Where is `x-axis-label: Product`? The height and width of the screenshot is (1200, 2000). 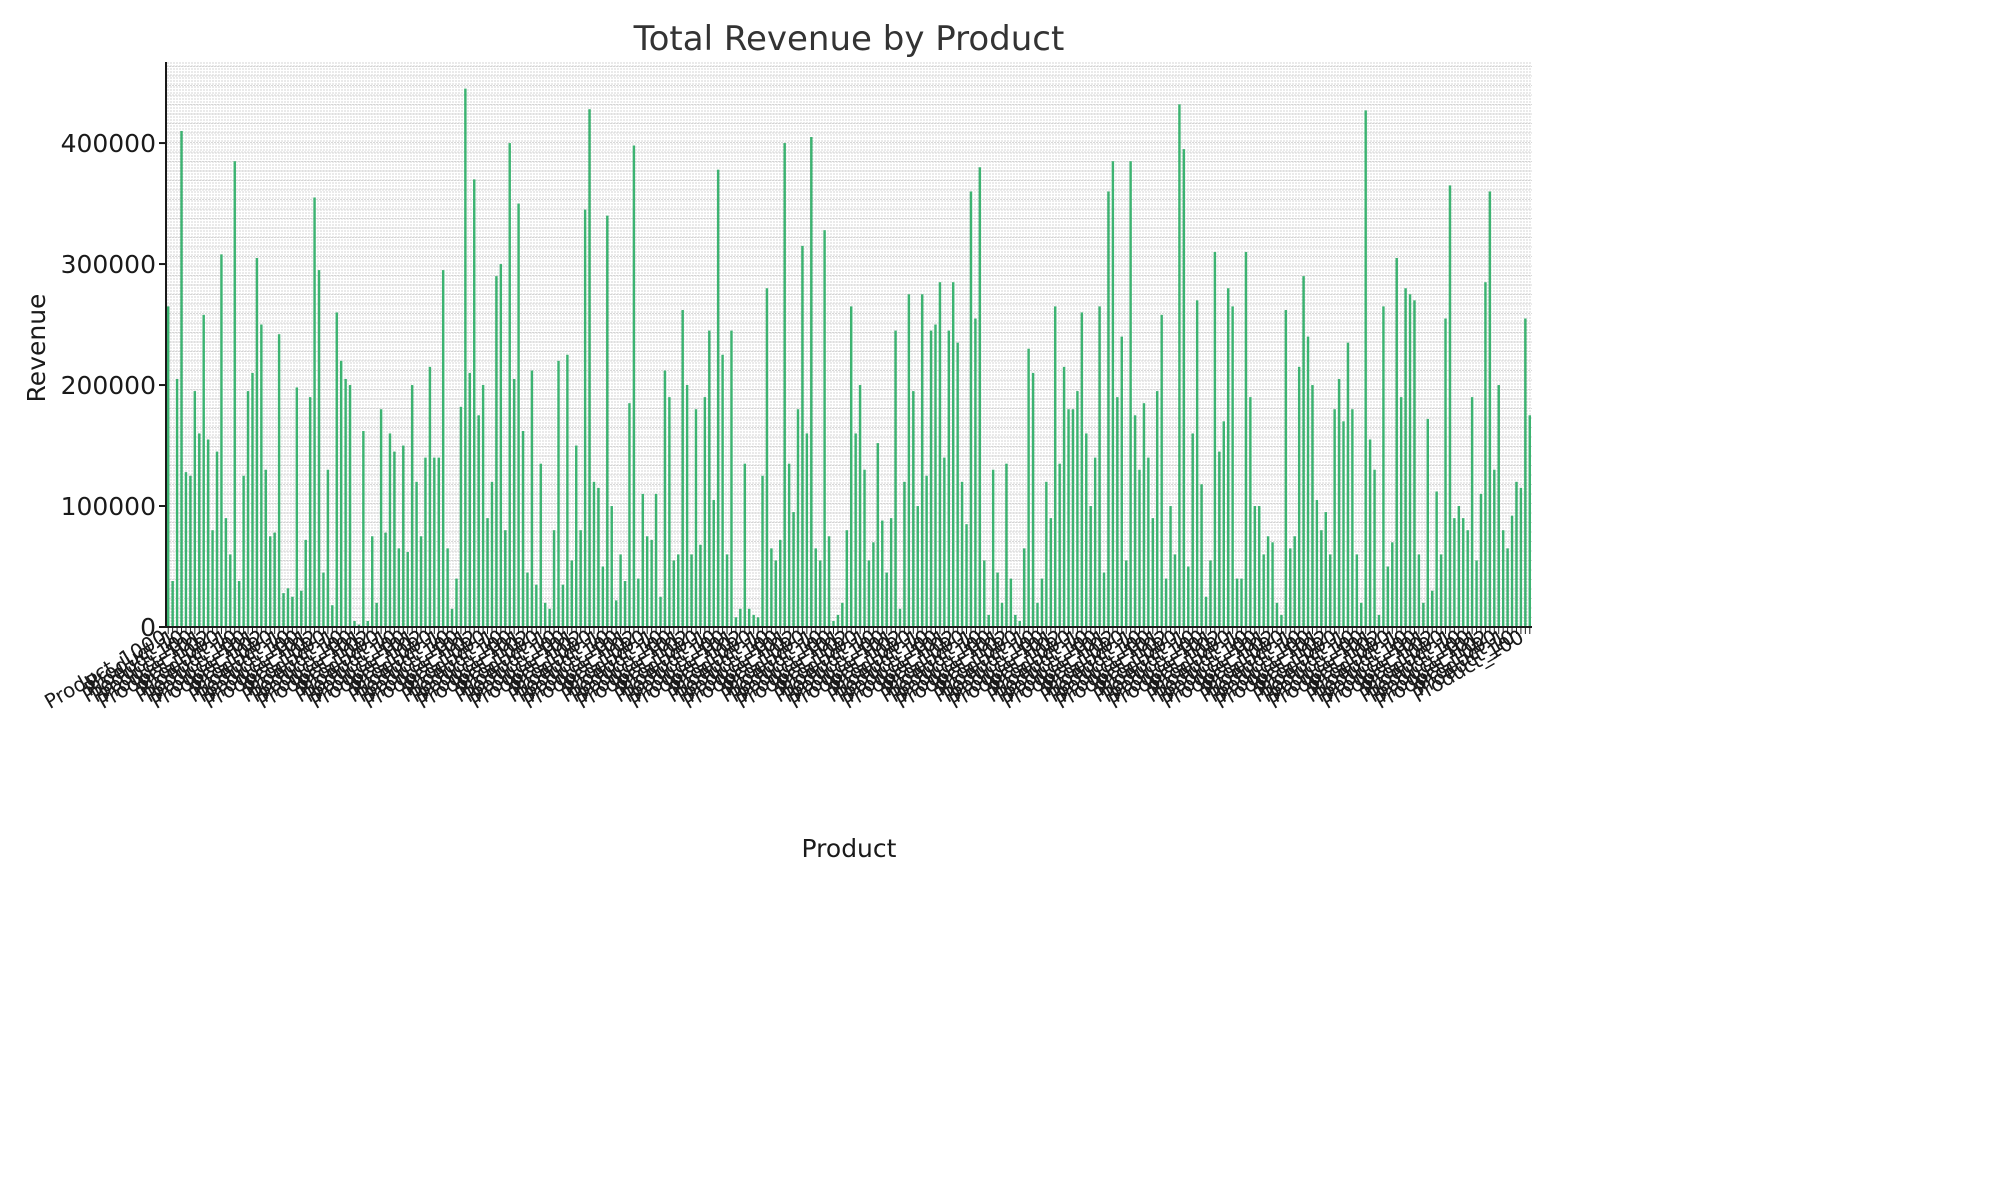 x-axis-label: Product is located at coordinates (849, 848).